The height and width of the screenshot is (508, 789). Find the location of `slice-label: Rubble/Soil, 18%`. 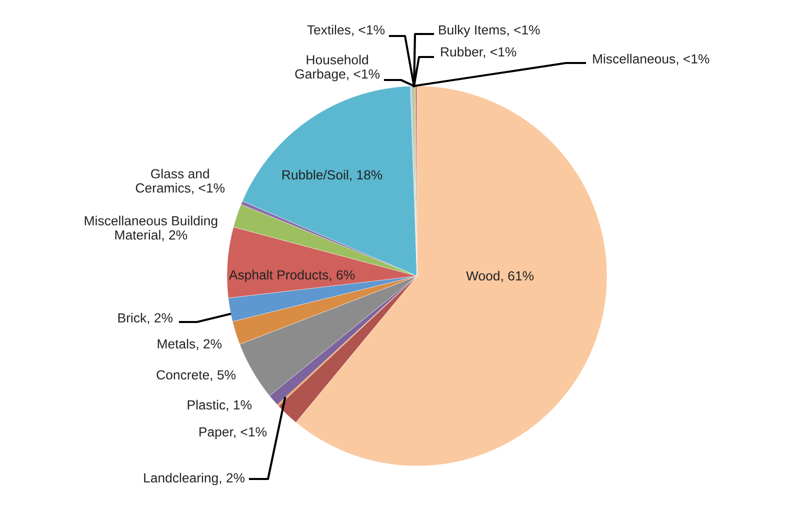

slice-label: Rubble/Soil, 18% is located at coordinates (332, 176).